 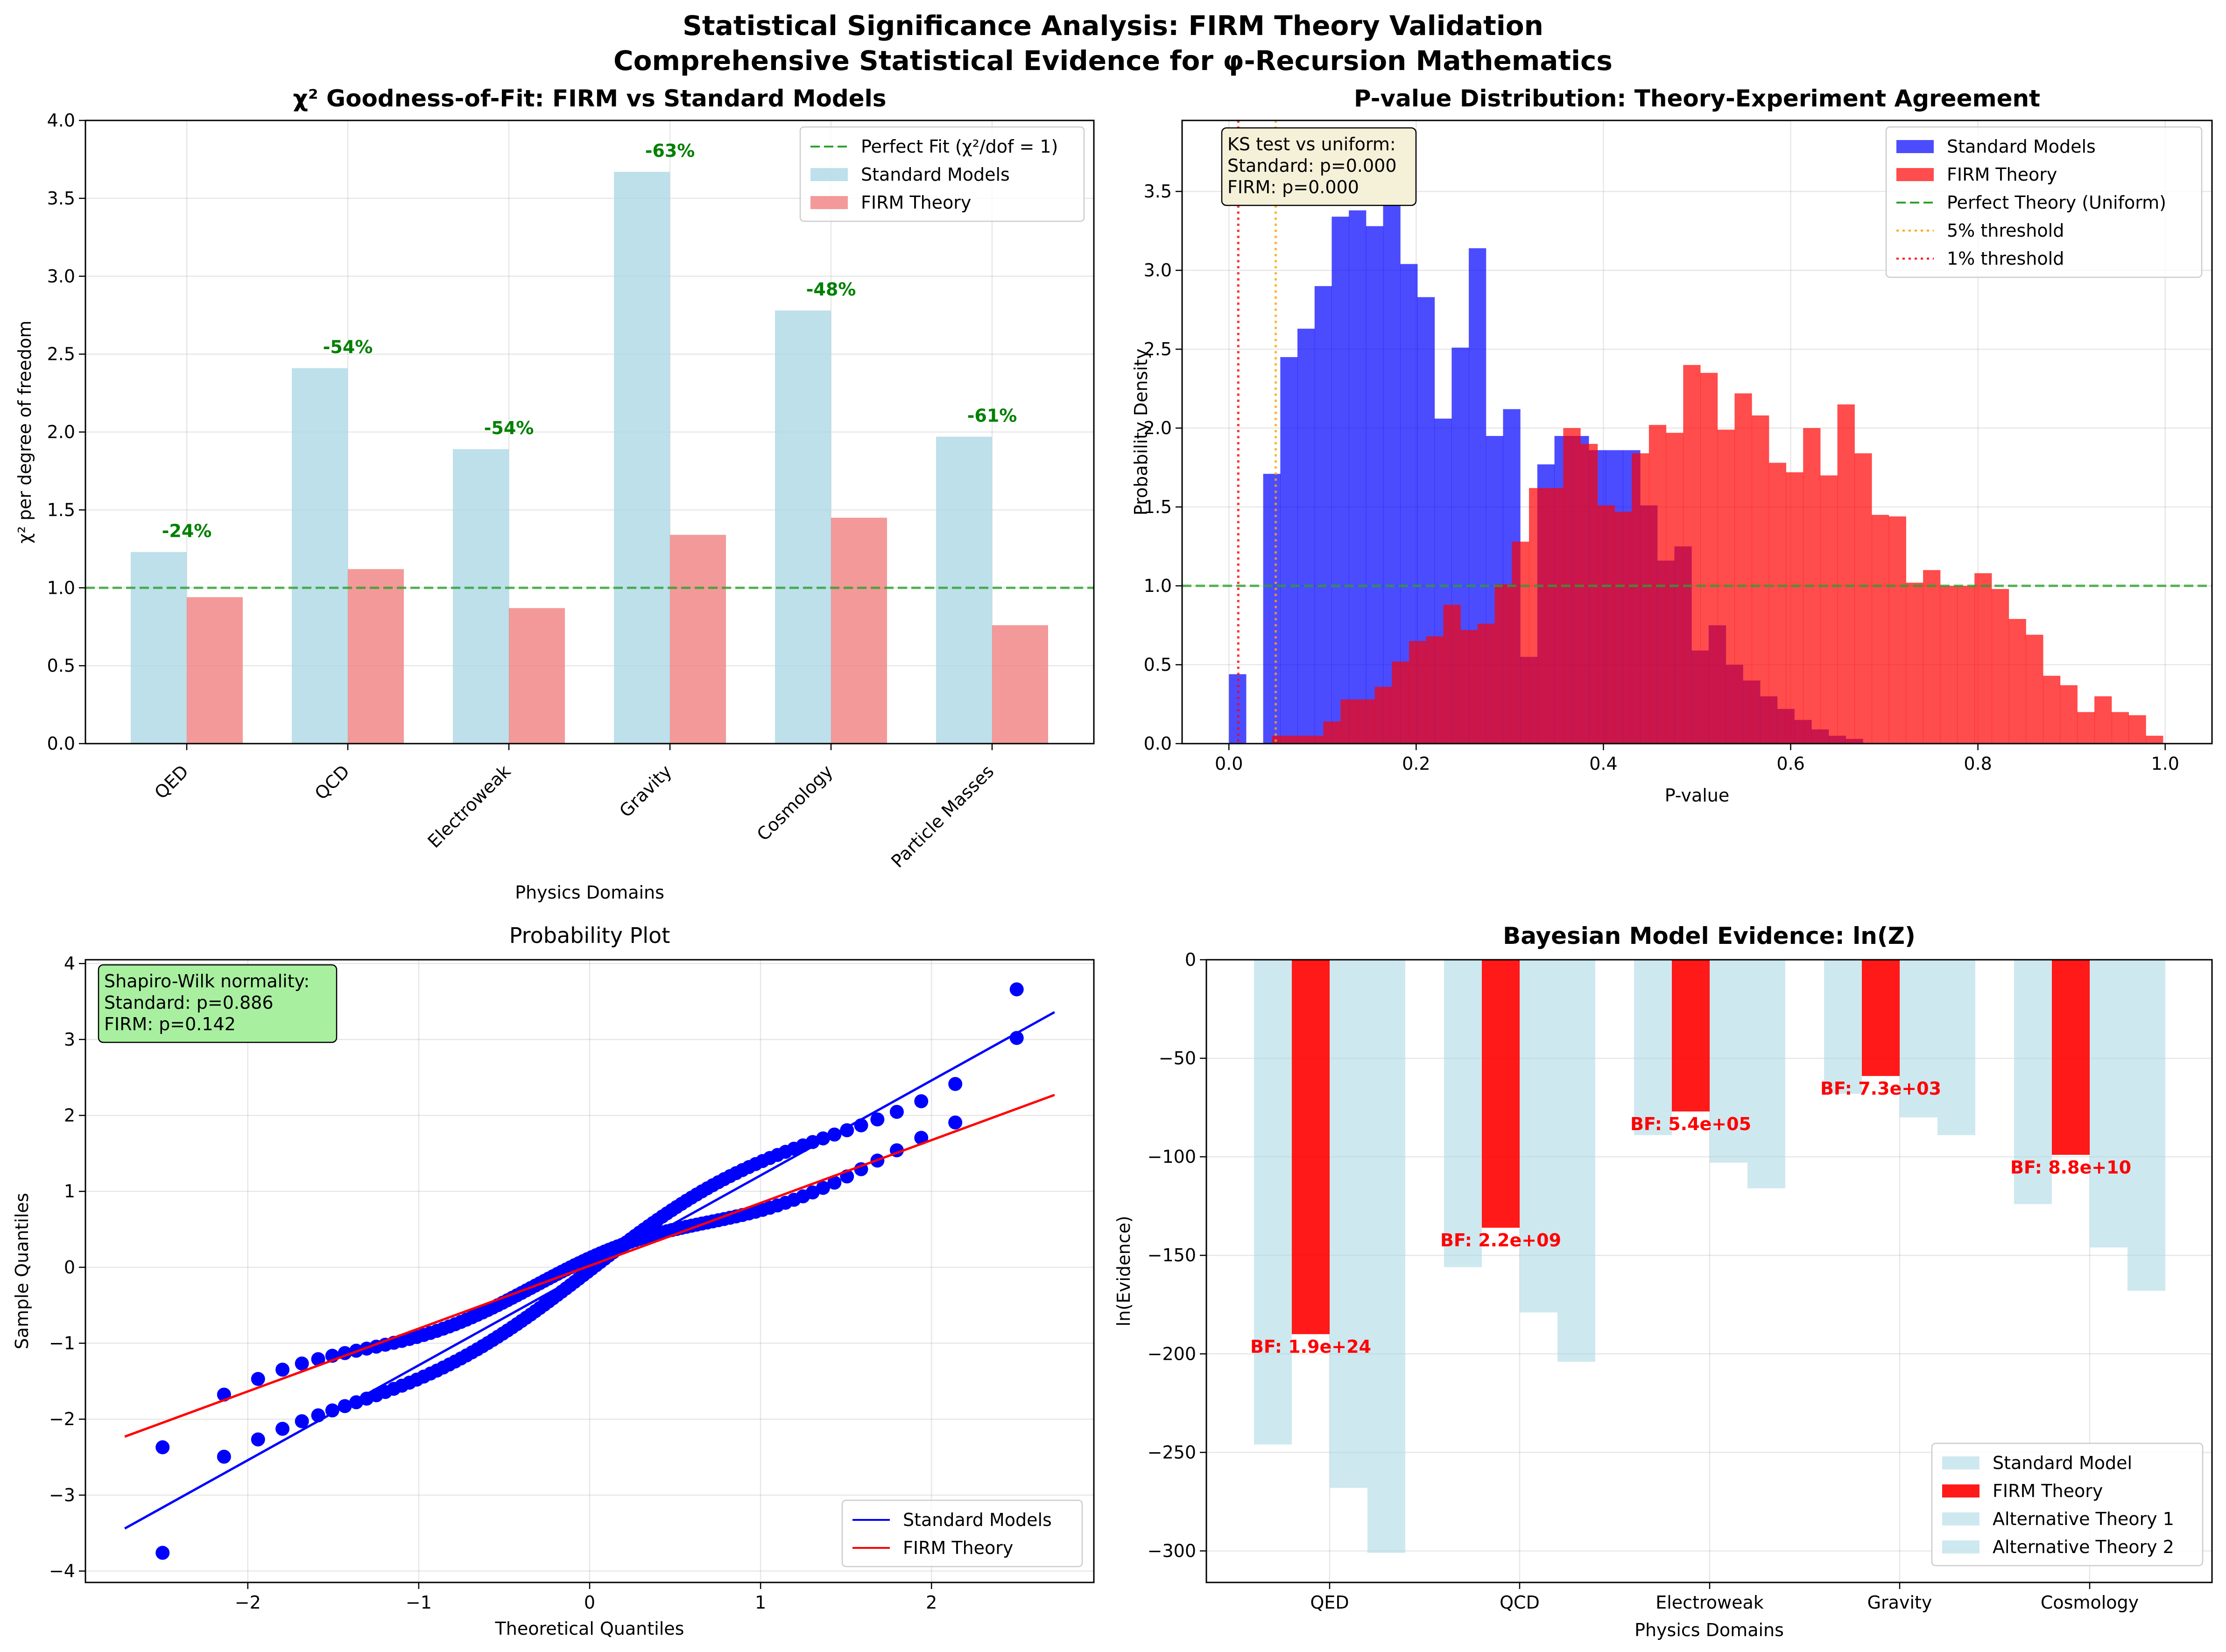 I want to click on bar-alt2-qcd, so click(x=1576, y=1161).